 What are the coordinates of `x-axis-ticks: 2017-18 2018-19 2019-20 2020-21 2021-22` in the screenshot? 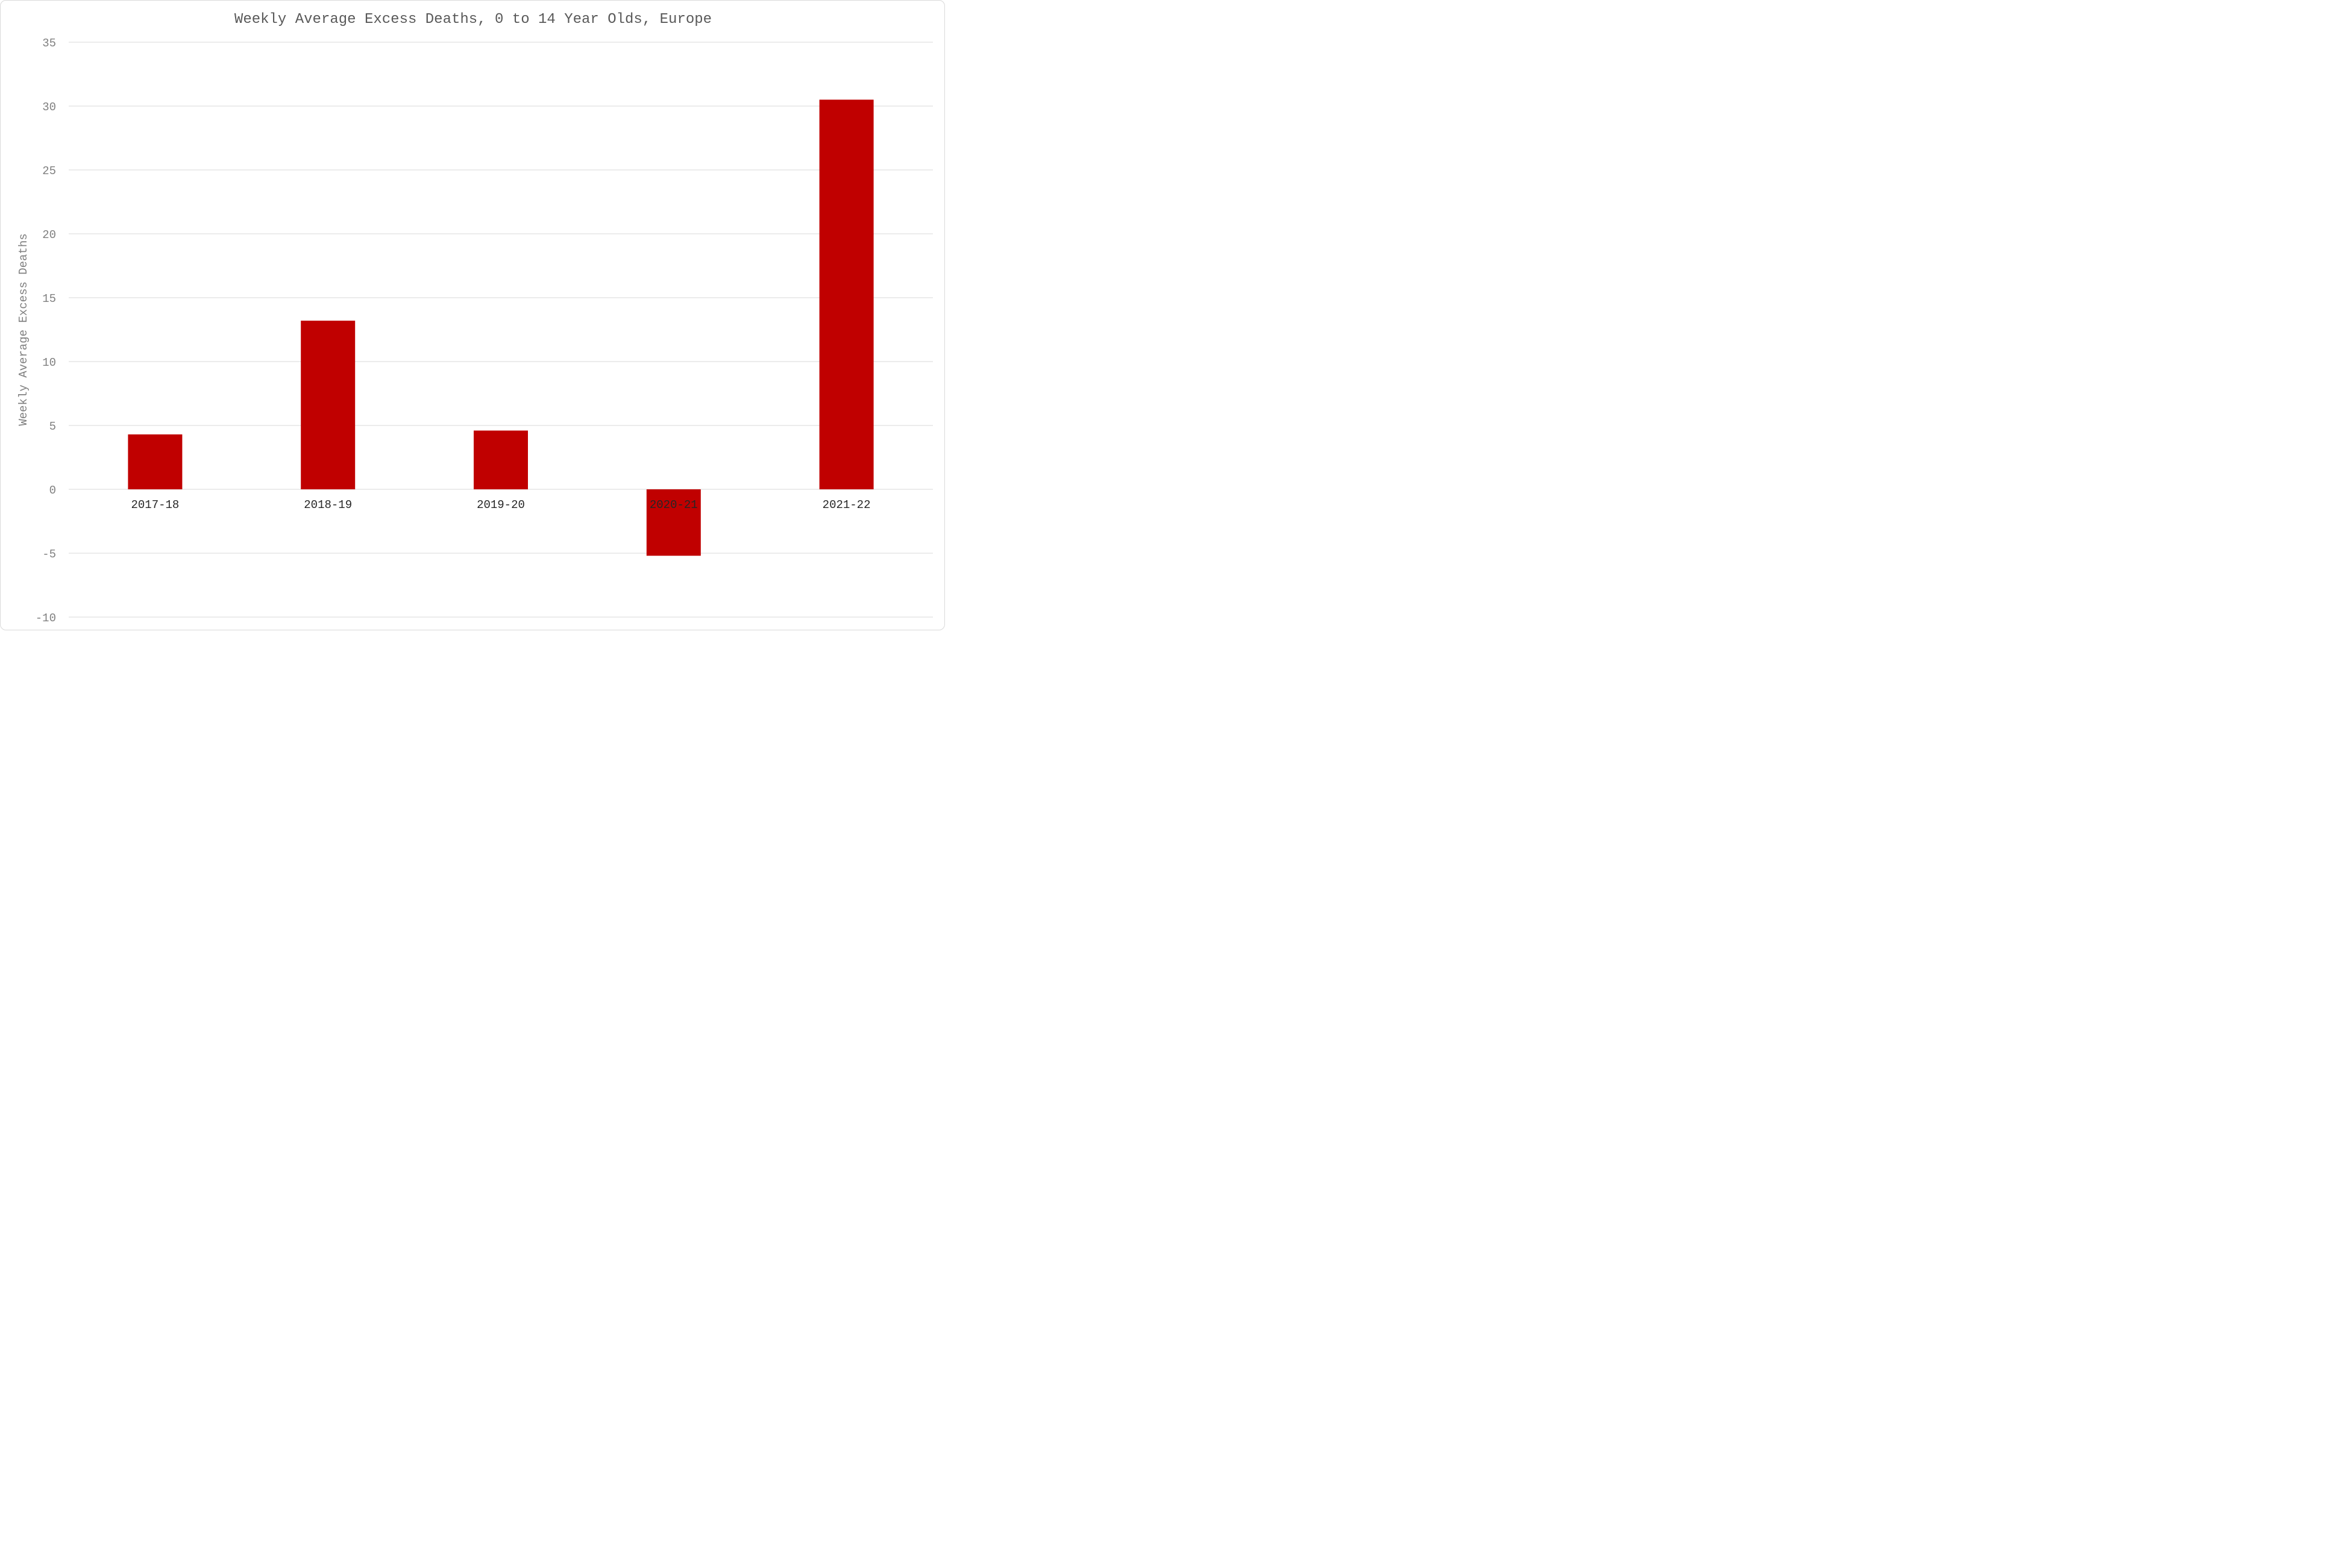 It's located at (500, 505).